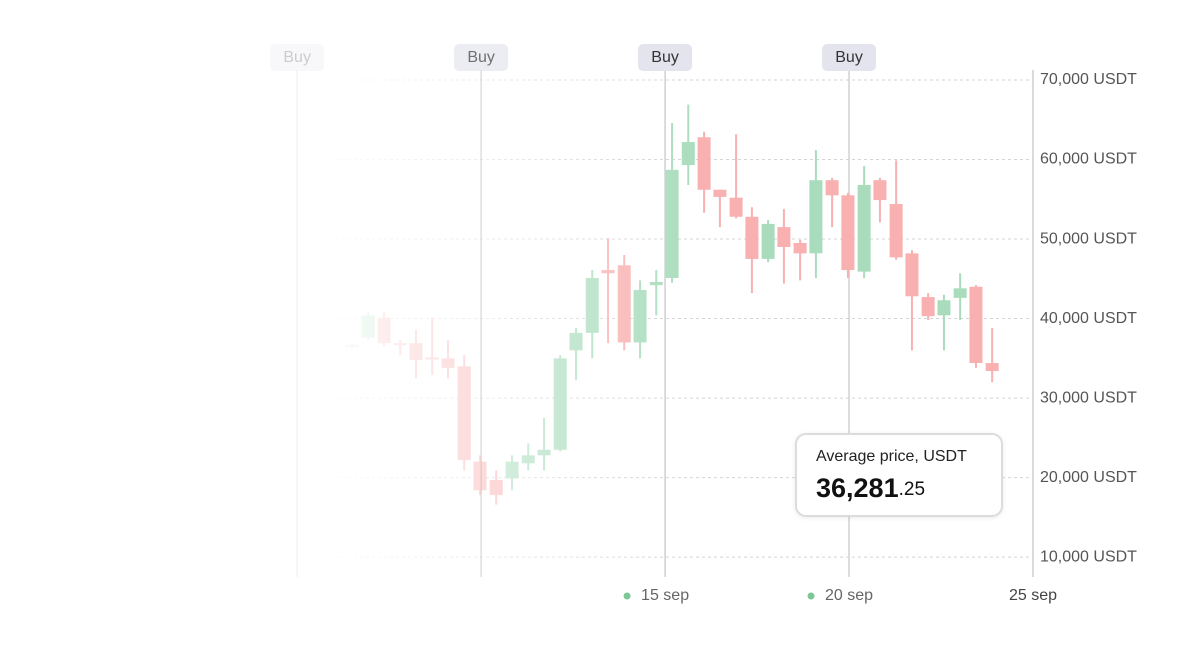 The image size is (1196, 672). I want to click on x-tick-label: 15 sep, so click(665, 595).